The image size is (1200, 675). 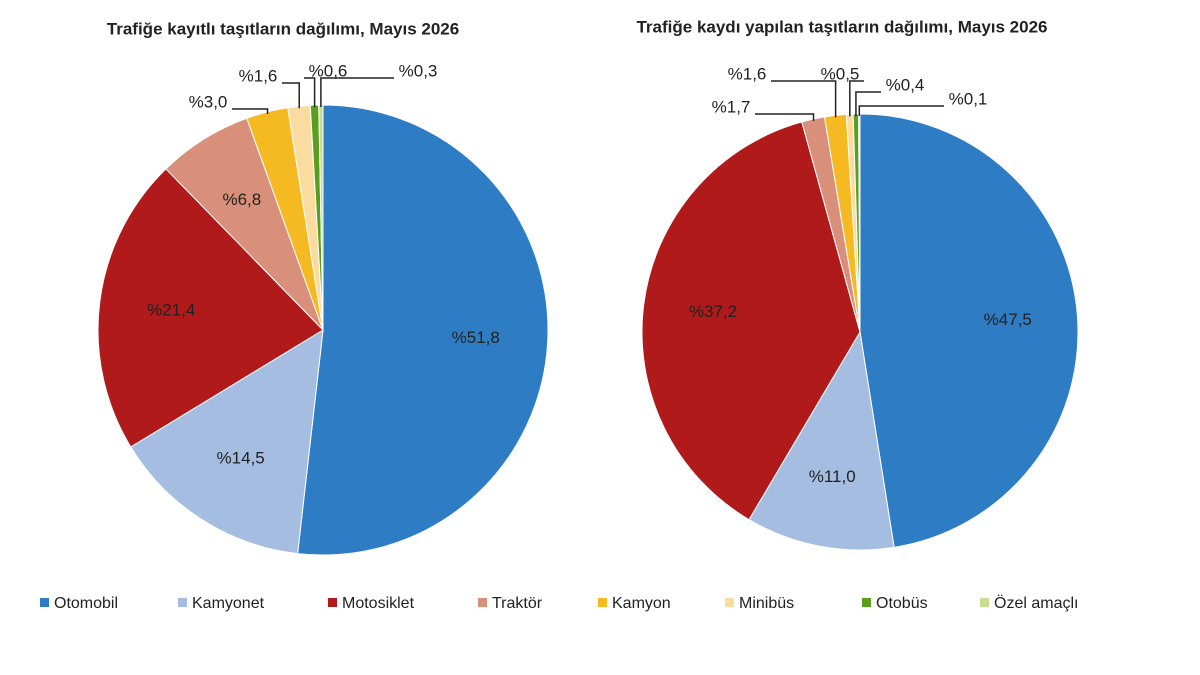 What do you see at coordinates (1036, 603) in the screenshot?
I see `legend-label: Özel amaçlı` at bounding box center [1036, 603].